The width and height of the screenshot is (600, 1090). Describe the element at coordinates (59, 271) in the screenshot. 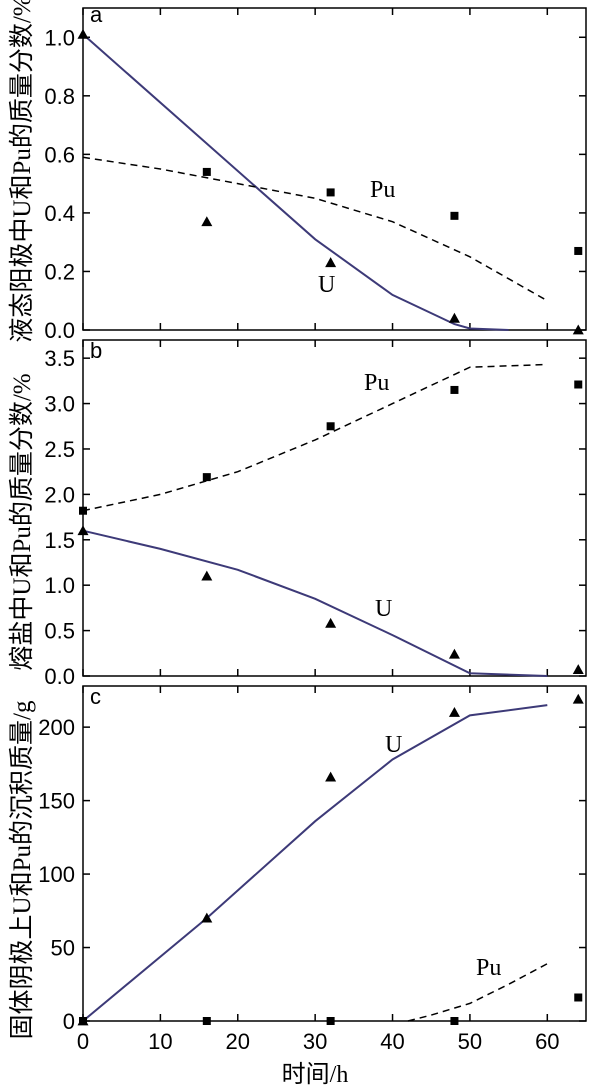

I see `y-tick-label: 0.2` at that location.